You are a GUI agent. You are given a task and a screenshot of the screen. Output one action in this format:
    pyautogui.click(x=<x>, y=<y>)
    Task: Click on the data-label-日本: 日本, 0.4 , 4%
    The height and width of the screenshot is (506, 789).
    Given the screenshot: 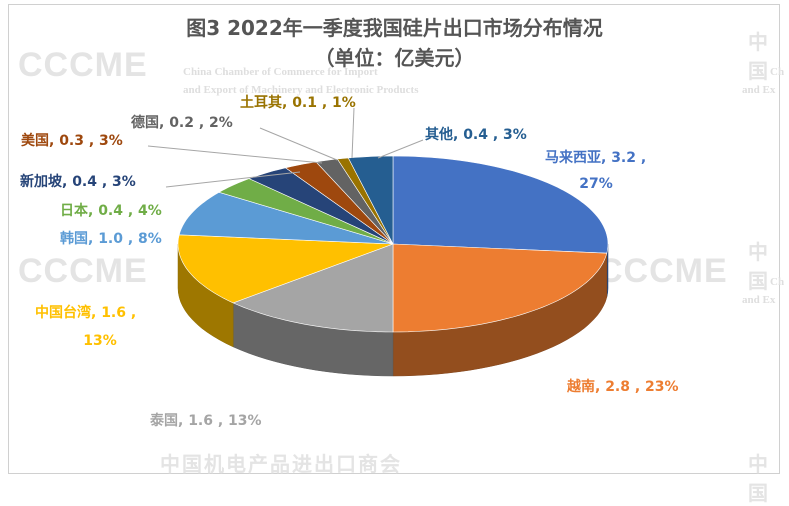 What is the action you would take?
    pyautogui.click(x=111, y=210)
    